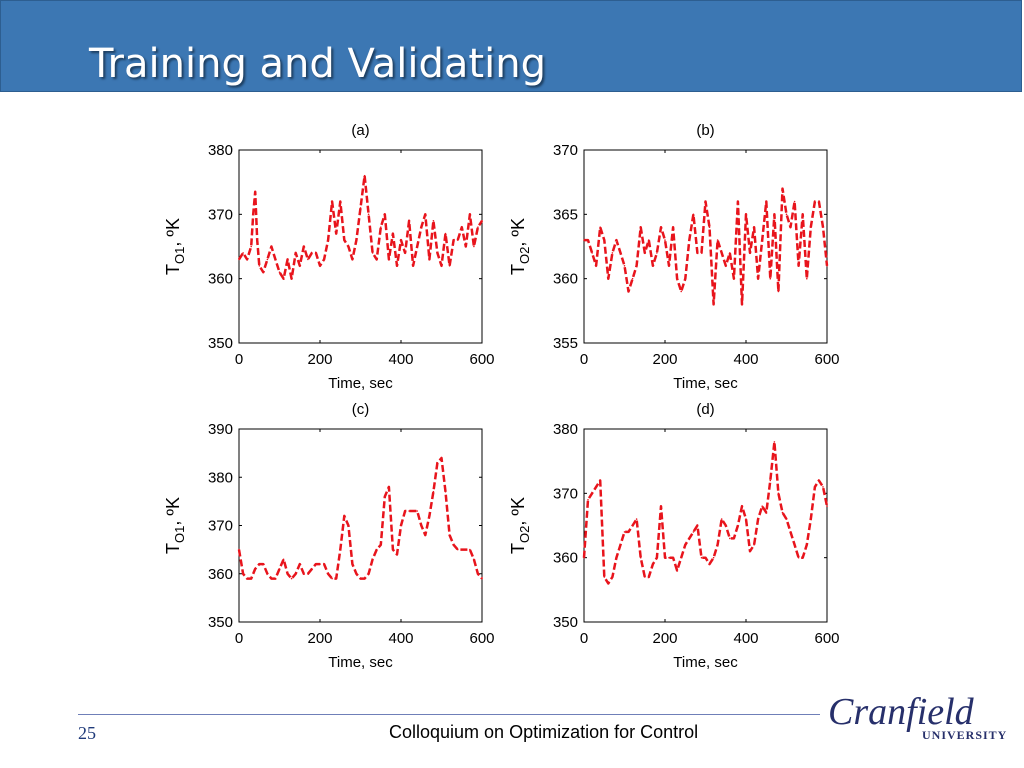 The image size is (1024, 768). I want to click on x-tick-label: 400, so click(400, 359).